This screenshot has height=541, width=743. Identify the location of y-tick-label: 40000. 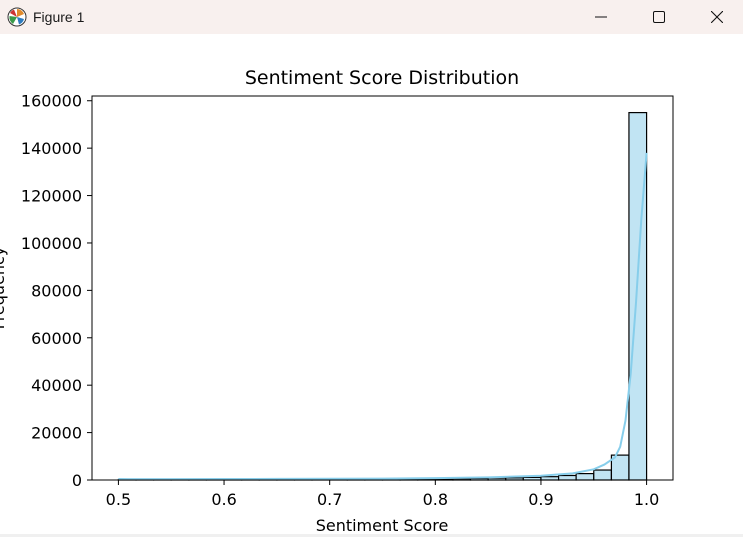
(56, 385).